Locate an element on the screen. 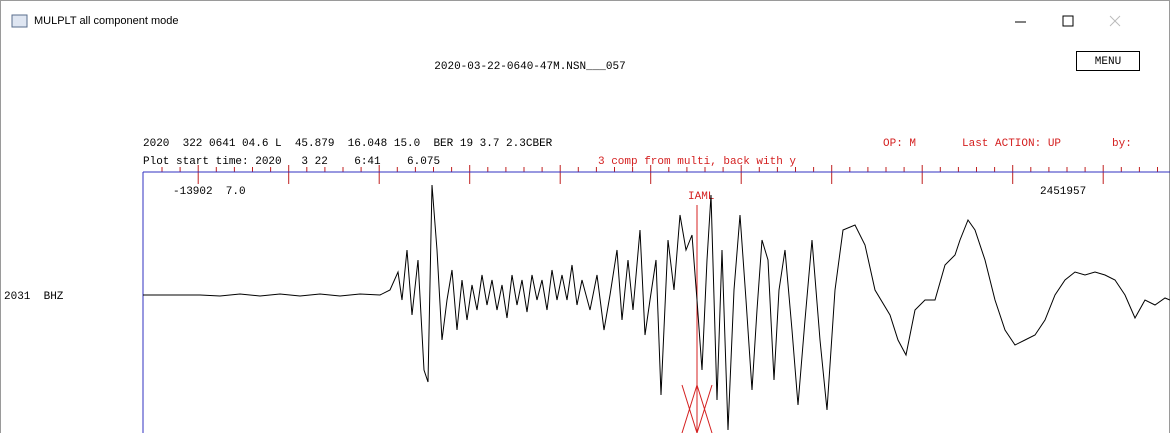 Image resolution: width=1170 pixels, height=433 pixels. max-amplitude: 2451957 is located at coordinates (1063, 192).